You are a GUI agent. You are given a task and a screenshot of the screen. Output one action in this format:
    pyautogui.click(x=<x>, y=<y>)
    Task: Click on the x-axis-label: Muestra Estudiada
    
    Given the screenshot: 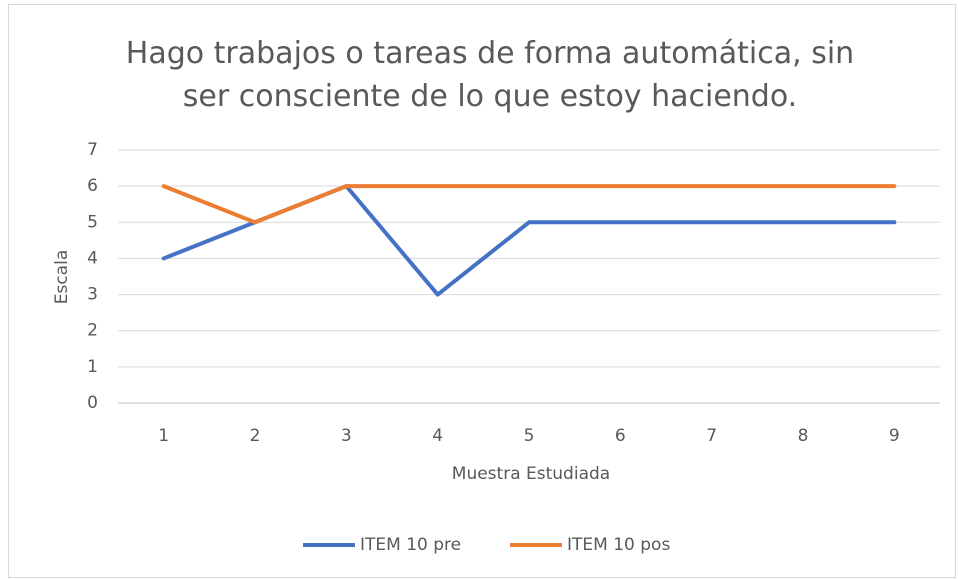 What is the action you would take?
    pyautogui.click(x=531, y=474)
    